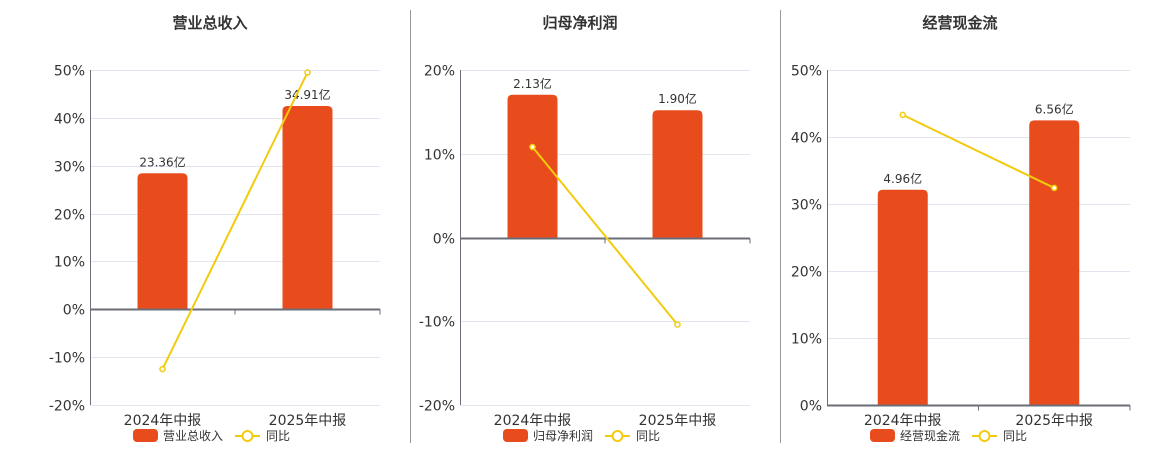 This screenshot has height=450, width=1160. Describe the element at coordinates (193, 436) in the screenshot. I see `legend-bar-label: 营业总收入` at that location.